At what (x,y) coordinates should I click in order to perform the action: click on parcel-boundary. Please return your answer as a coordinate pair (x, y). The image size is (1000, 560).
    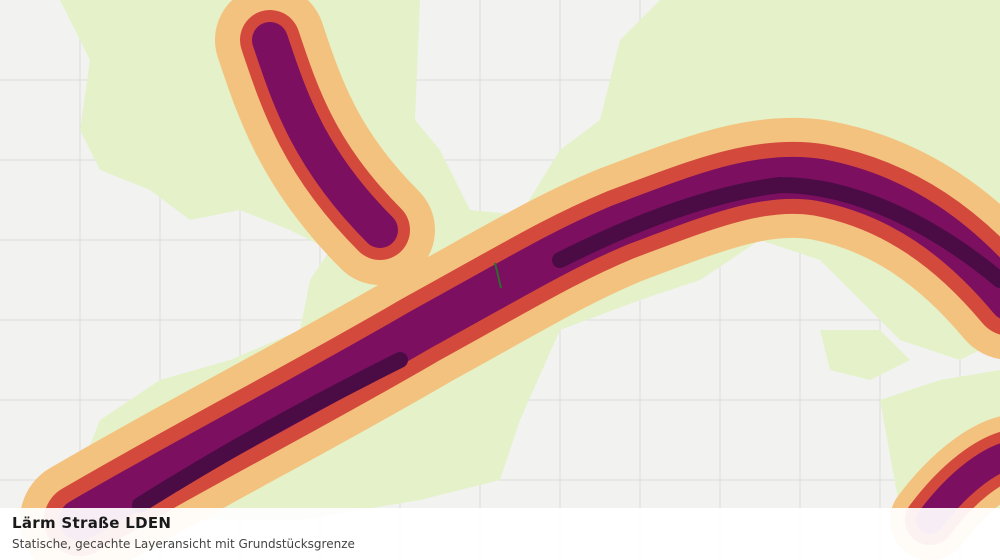
    Looking at the image, I should click on (498, 275).